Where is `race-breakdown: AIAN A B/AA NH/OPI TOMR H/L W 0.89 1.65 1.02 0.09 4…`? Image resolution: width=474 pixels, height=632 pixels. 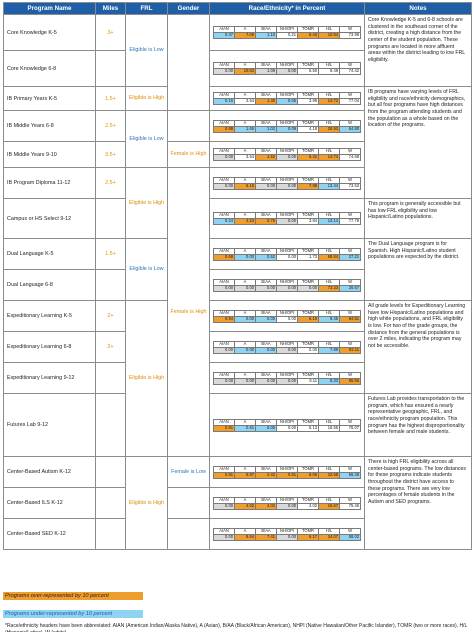 race-breakdown: AIAN A B/AA NH/OPI TOMR H/L W 0.89 1.65 1.02 0.09 4… is located at coordinates (287, 126).